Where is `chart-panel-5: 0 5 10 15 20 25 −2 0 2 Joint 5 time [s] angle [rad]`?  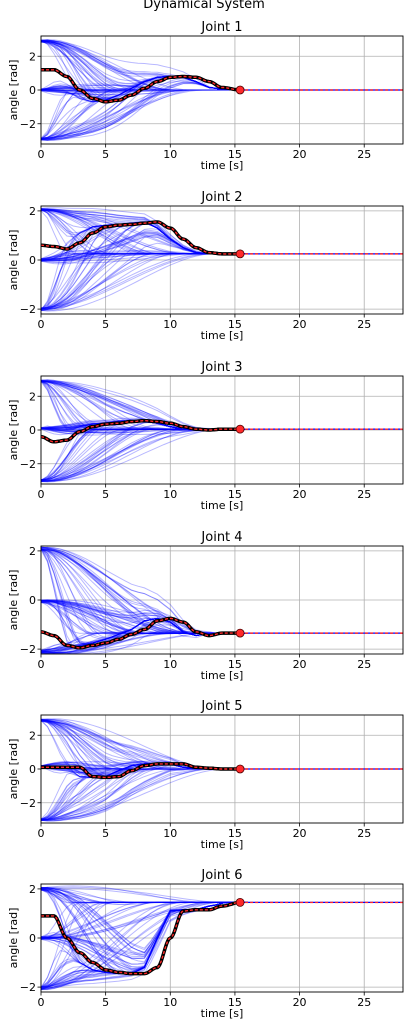 chart-panel-5: 0 5 10 15 20 25 −2 0 2 Joint 5 time [s] angle [rad] is located at coordinates (205, 775).